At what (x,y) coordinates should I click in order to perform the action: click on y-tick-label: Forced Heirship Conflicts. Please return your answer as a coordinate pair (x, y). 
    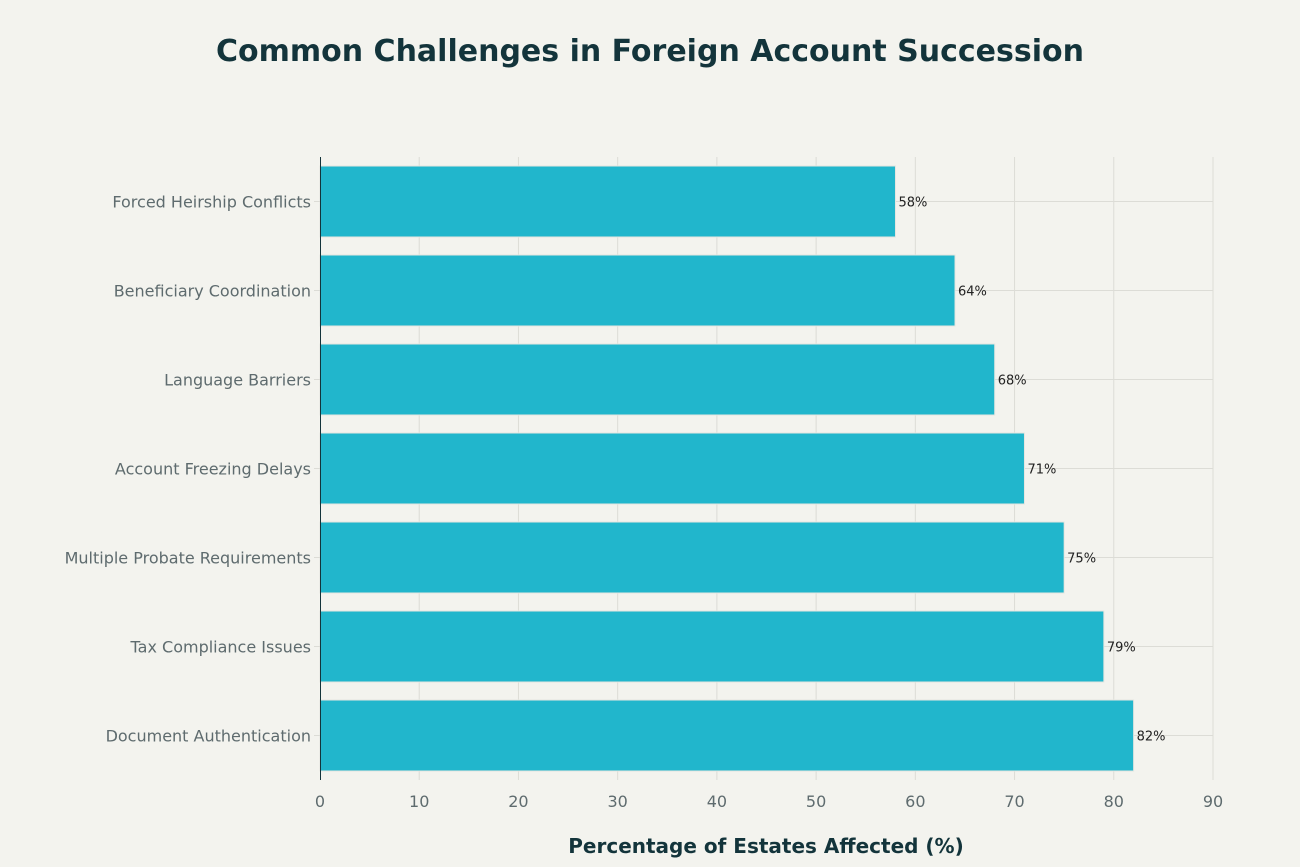
    Looking at the image, I should click on (211, 202).